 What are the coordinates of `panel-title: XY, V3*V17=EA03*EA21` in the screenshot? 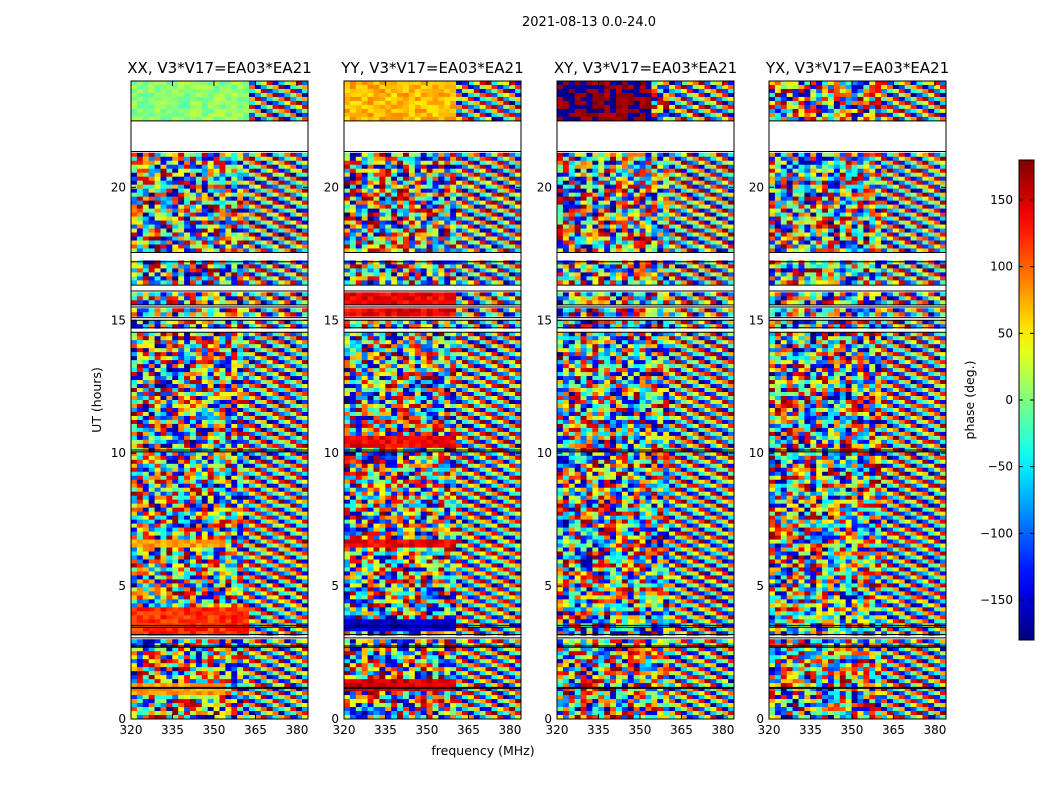 It's located at (645, 68).